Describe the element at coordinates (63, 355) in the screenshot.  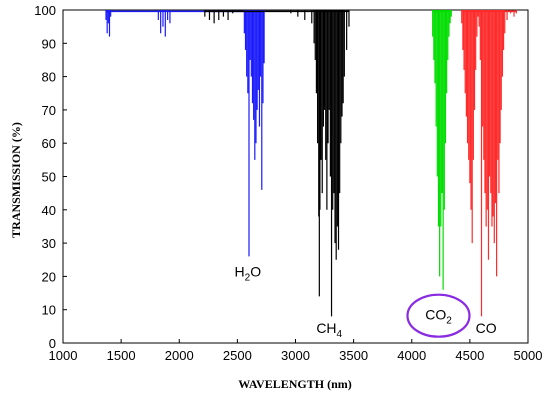
I see `x-tick-label: 1000` at that location.